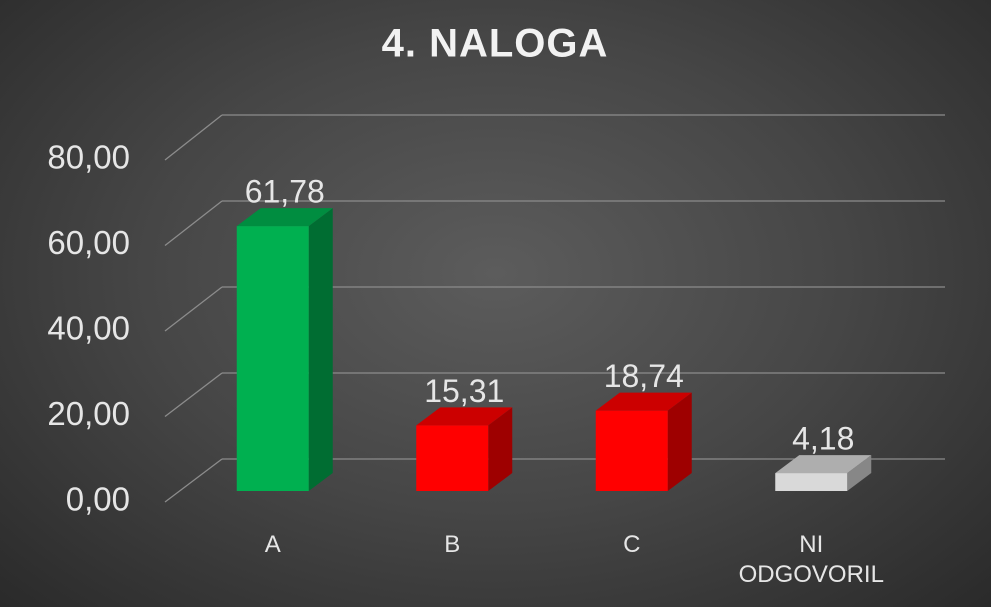 This screenshot has height=607, width=991. What do you see at coordinates (811, 559) in the screenshot?
I see `x-tick-label: NI ODGOVORIL` at bounding box center [811, 559].